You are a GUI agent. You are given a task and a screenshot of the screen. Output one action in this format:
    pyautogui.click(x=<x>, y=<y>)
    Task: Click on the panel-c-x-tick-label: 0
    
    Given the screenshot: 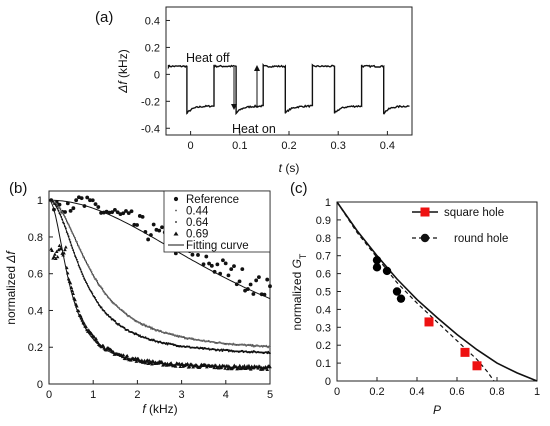 What is the action you would take?
    pyautogui.click(x=337, y=392)
    